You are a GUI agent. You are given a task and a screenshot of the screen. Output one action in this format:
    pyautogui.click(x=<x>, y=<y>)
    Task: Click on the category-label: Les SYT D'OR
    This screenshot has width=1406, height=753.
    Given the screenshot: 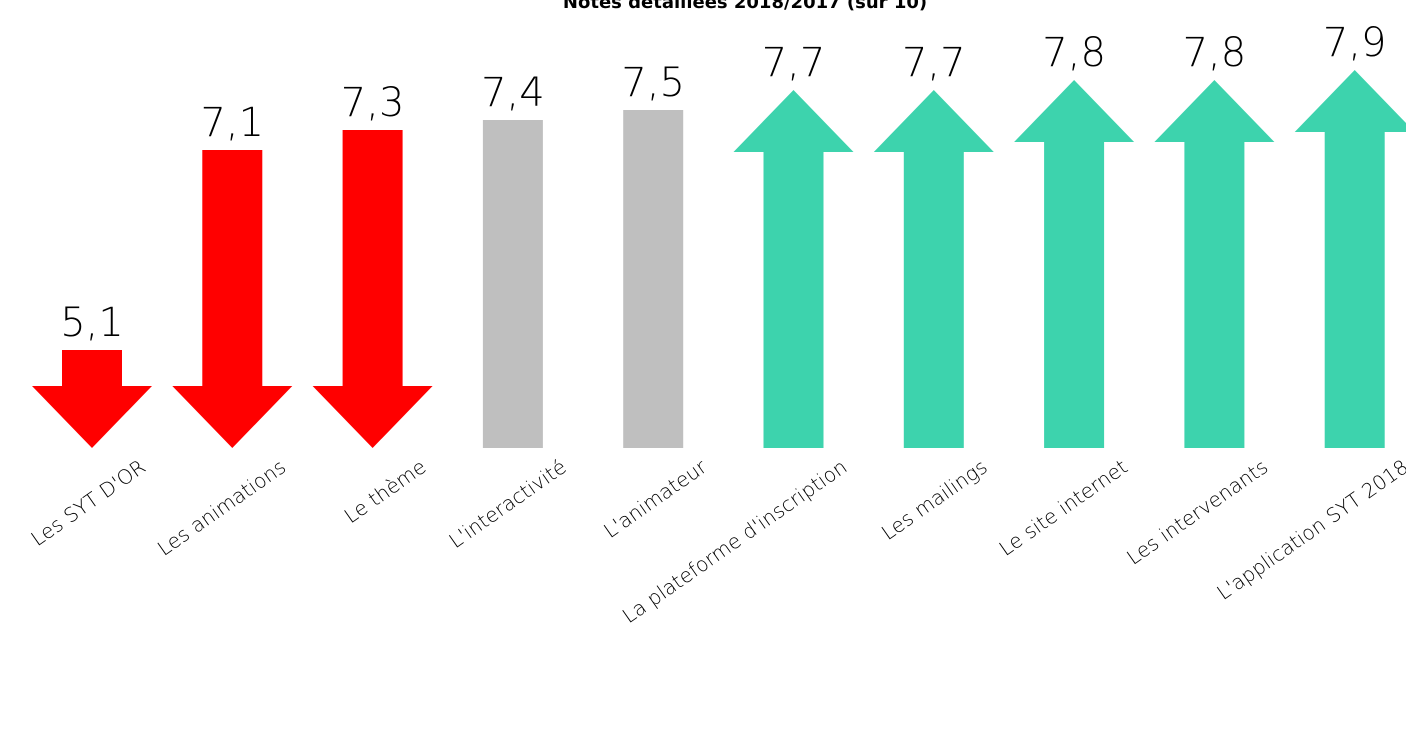 What is the action you would take?
    pyautogui.click(x=87, y=502)
    